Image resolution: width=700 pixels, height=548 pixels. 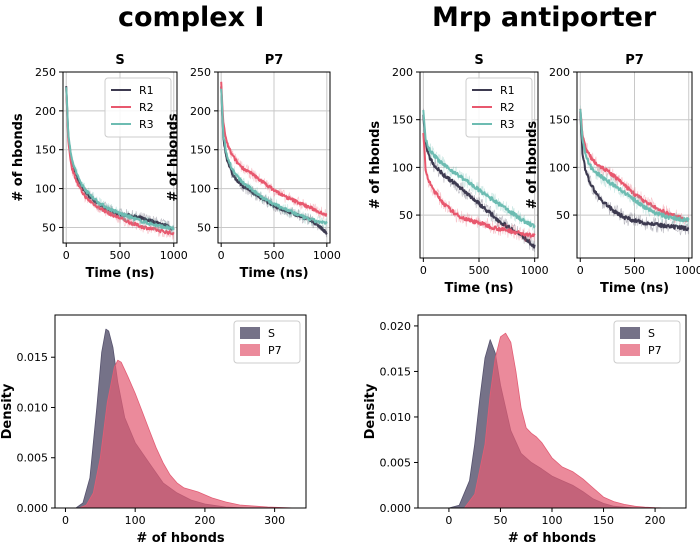 I want to click on chart-cI-P7, so click(x=272, y=159).